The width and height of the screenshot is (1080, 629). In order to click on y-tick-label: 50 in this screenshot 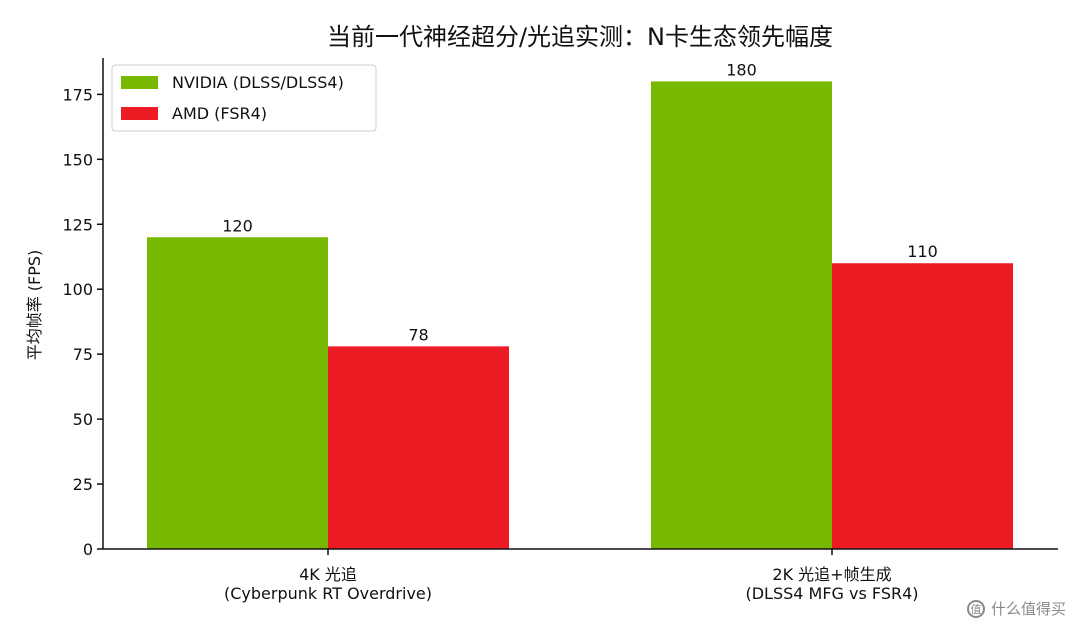, I will do `click(83, 419)`.